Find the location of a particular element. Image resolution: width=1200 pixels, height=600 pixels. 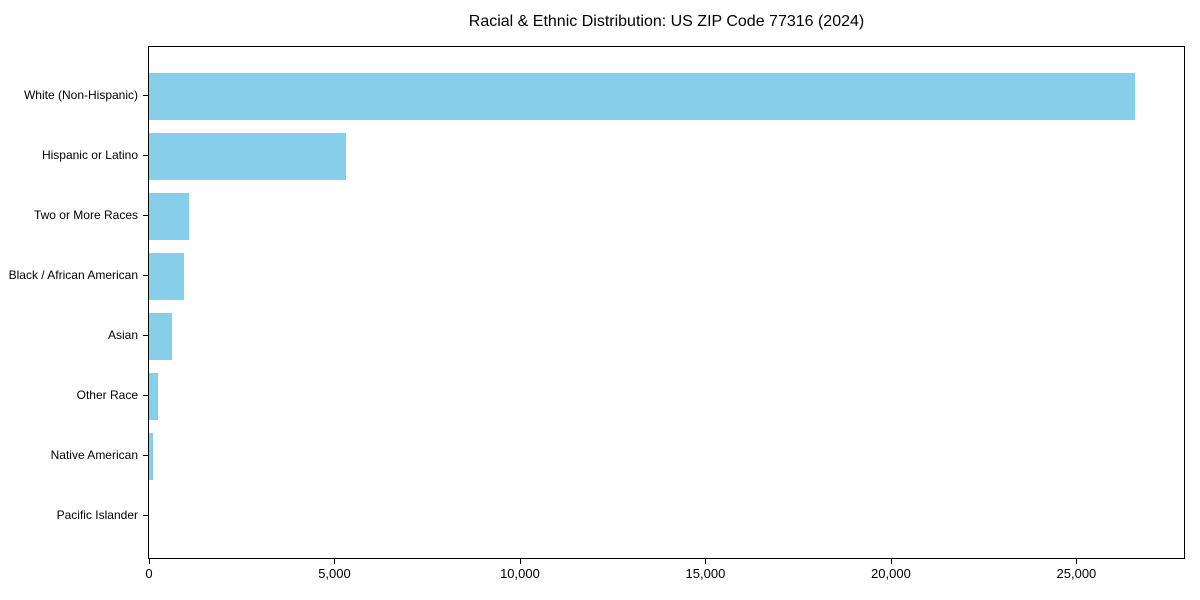

x-axis-tick-label: 20,000 is located at coordinates (891, 573).